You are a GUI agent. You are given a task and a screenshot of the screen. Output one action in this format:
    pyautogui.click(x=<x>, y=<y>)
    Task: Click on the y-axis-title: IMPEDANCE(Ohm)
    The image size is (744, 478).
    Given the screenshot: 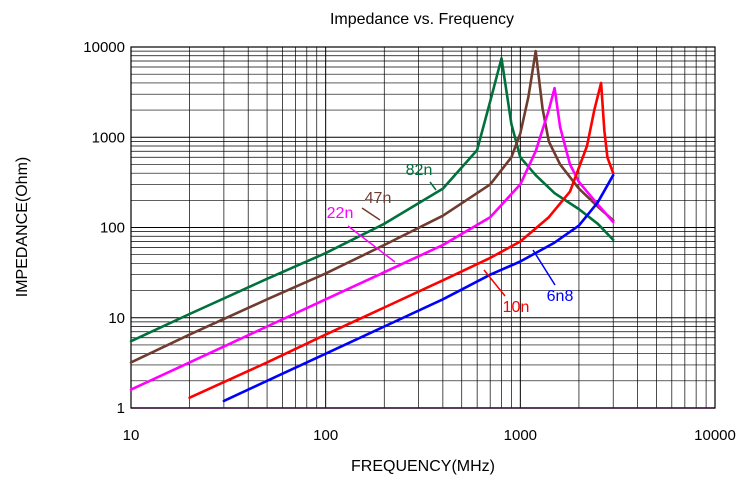 What is the action you would take?
    pyautogui.click(x=22, y=227)
    